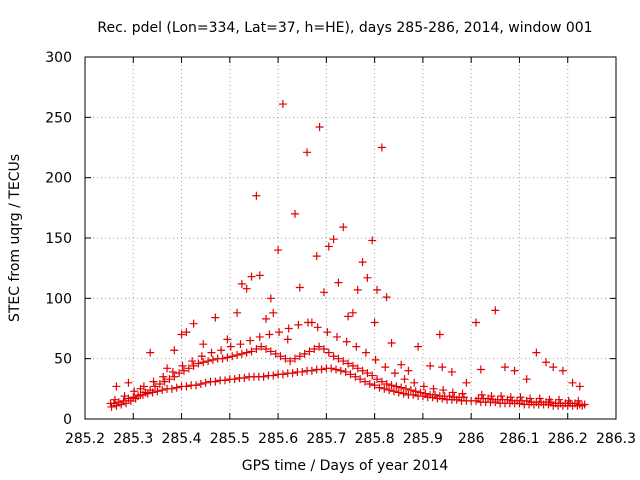  Describe the element at coordinates (471, 439) in the screenshot. I see `x-tick-label: 286` at that location.